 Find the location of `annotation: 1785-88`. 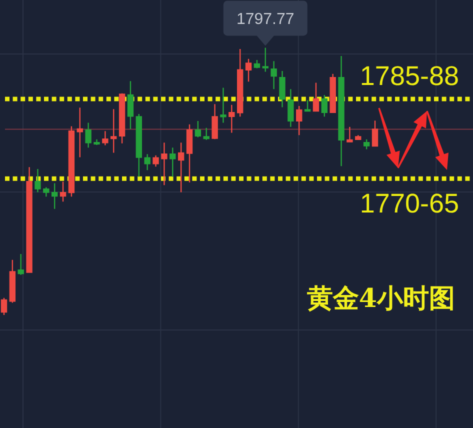

annotation: 1785-88 is located at coordinates (409, 76).